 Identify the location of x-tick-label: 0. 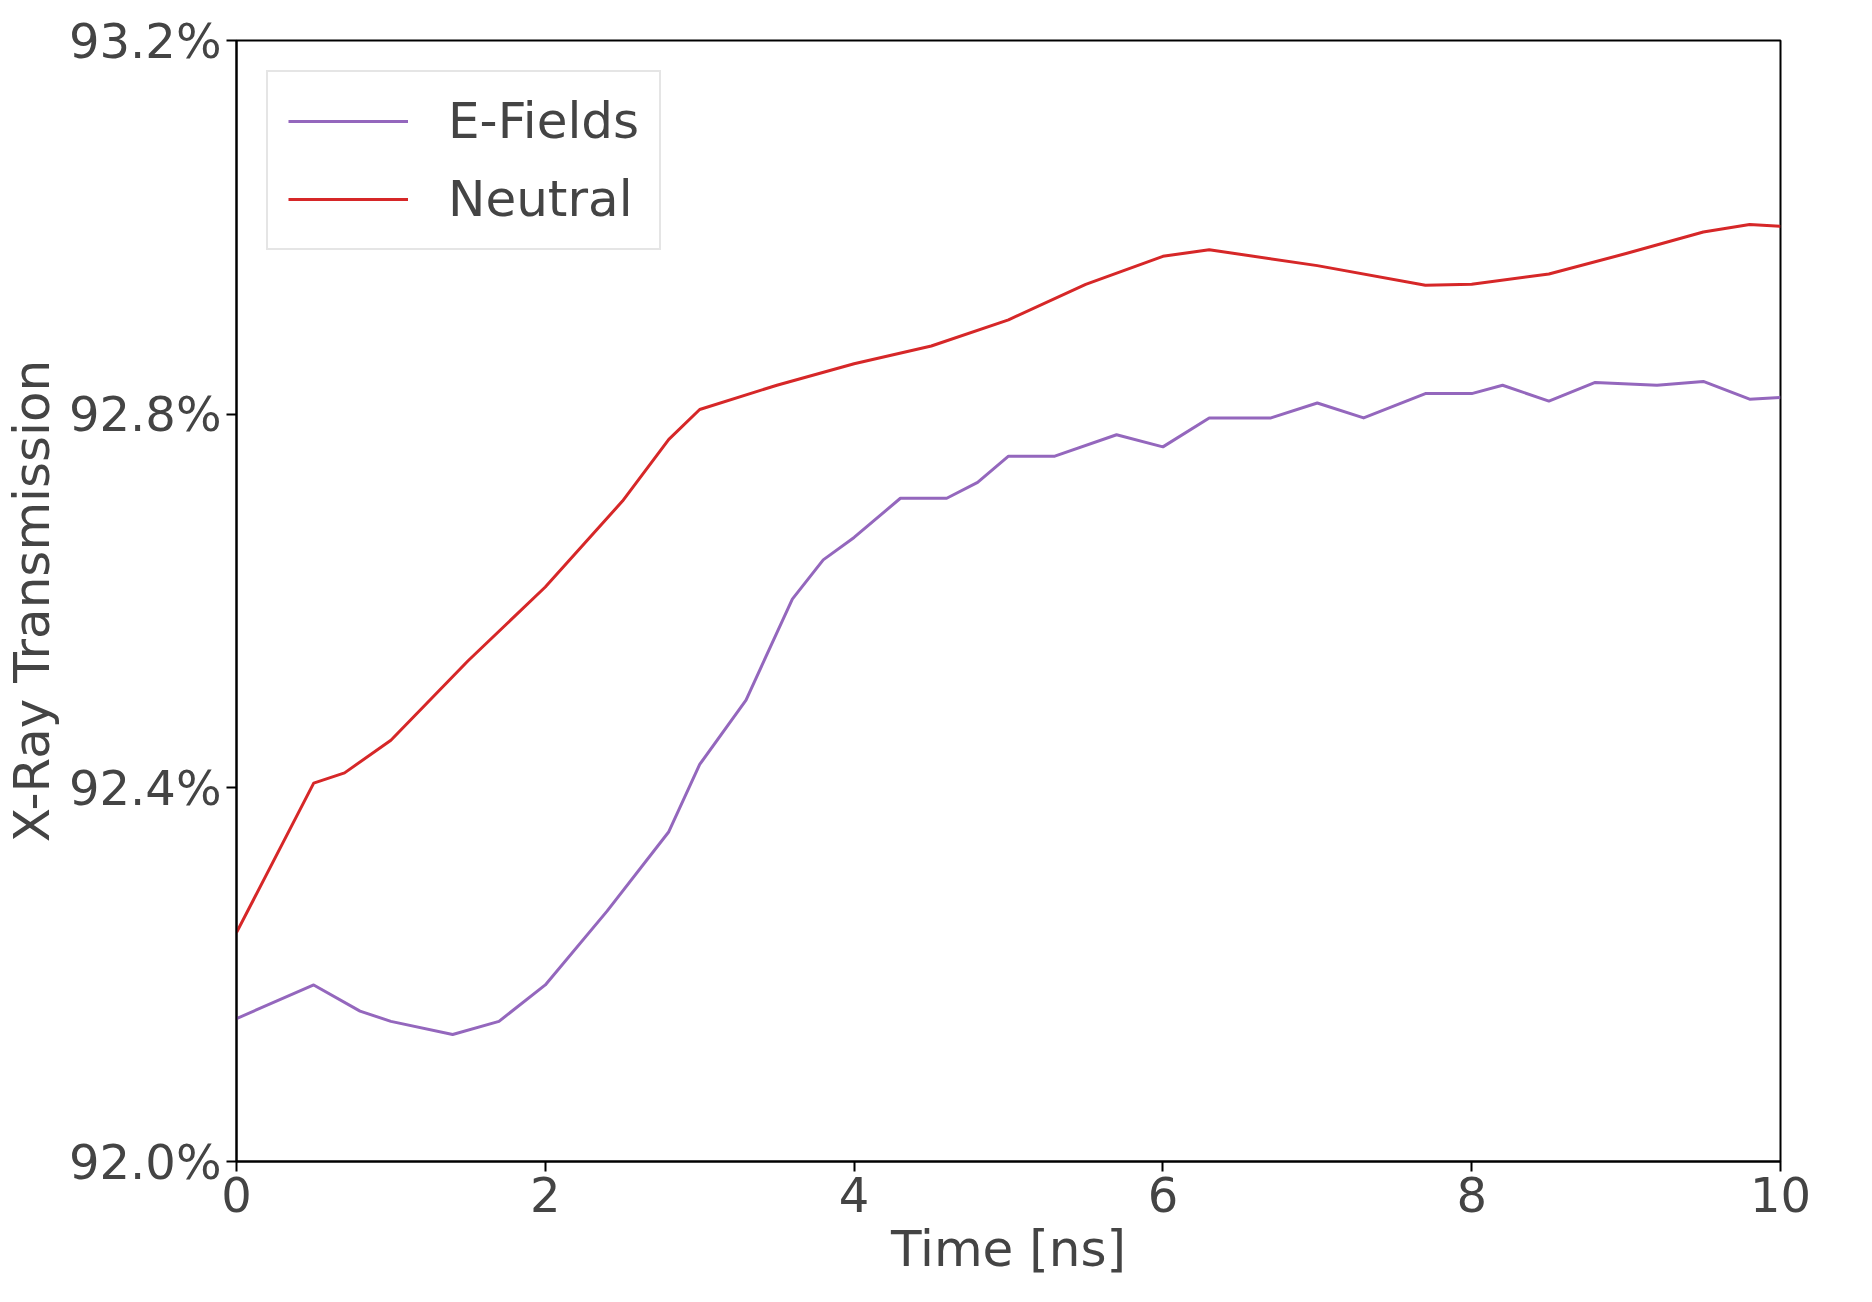
(236, 1194).